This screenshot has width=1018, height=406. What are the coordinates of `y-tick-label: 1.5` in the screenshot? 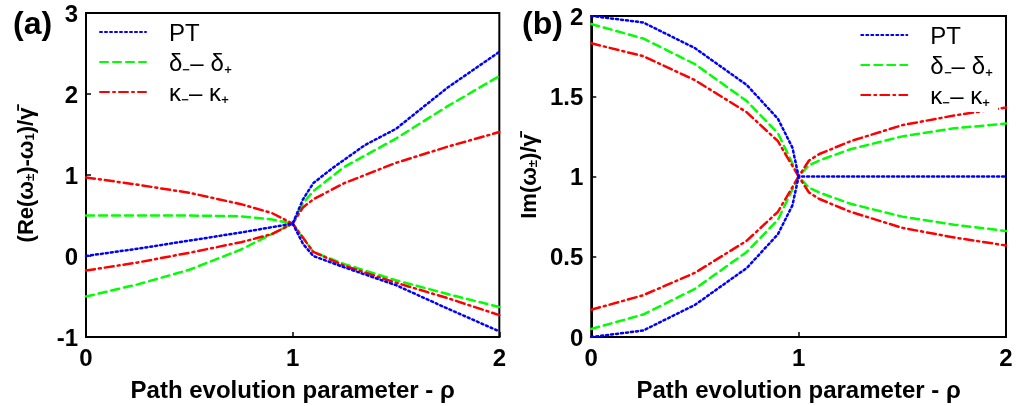 It's located at (566, 96).